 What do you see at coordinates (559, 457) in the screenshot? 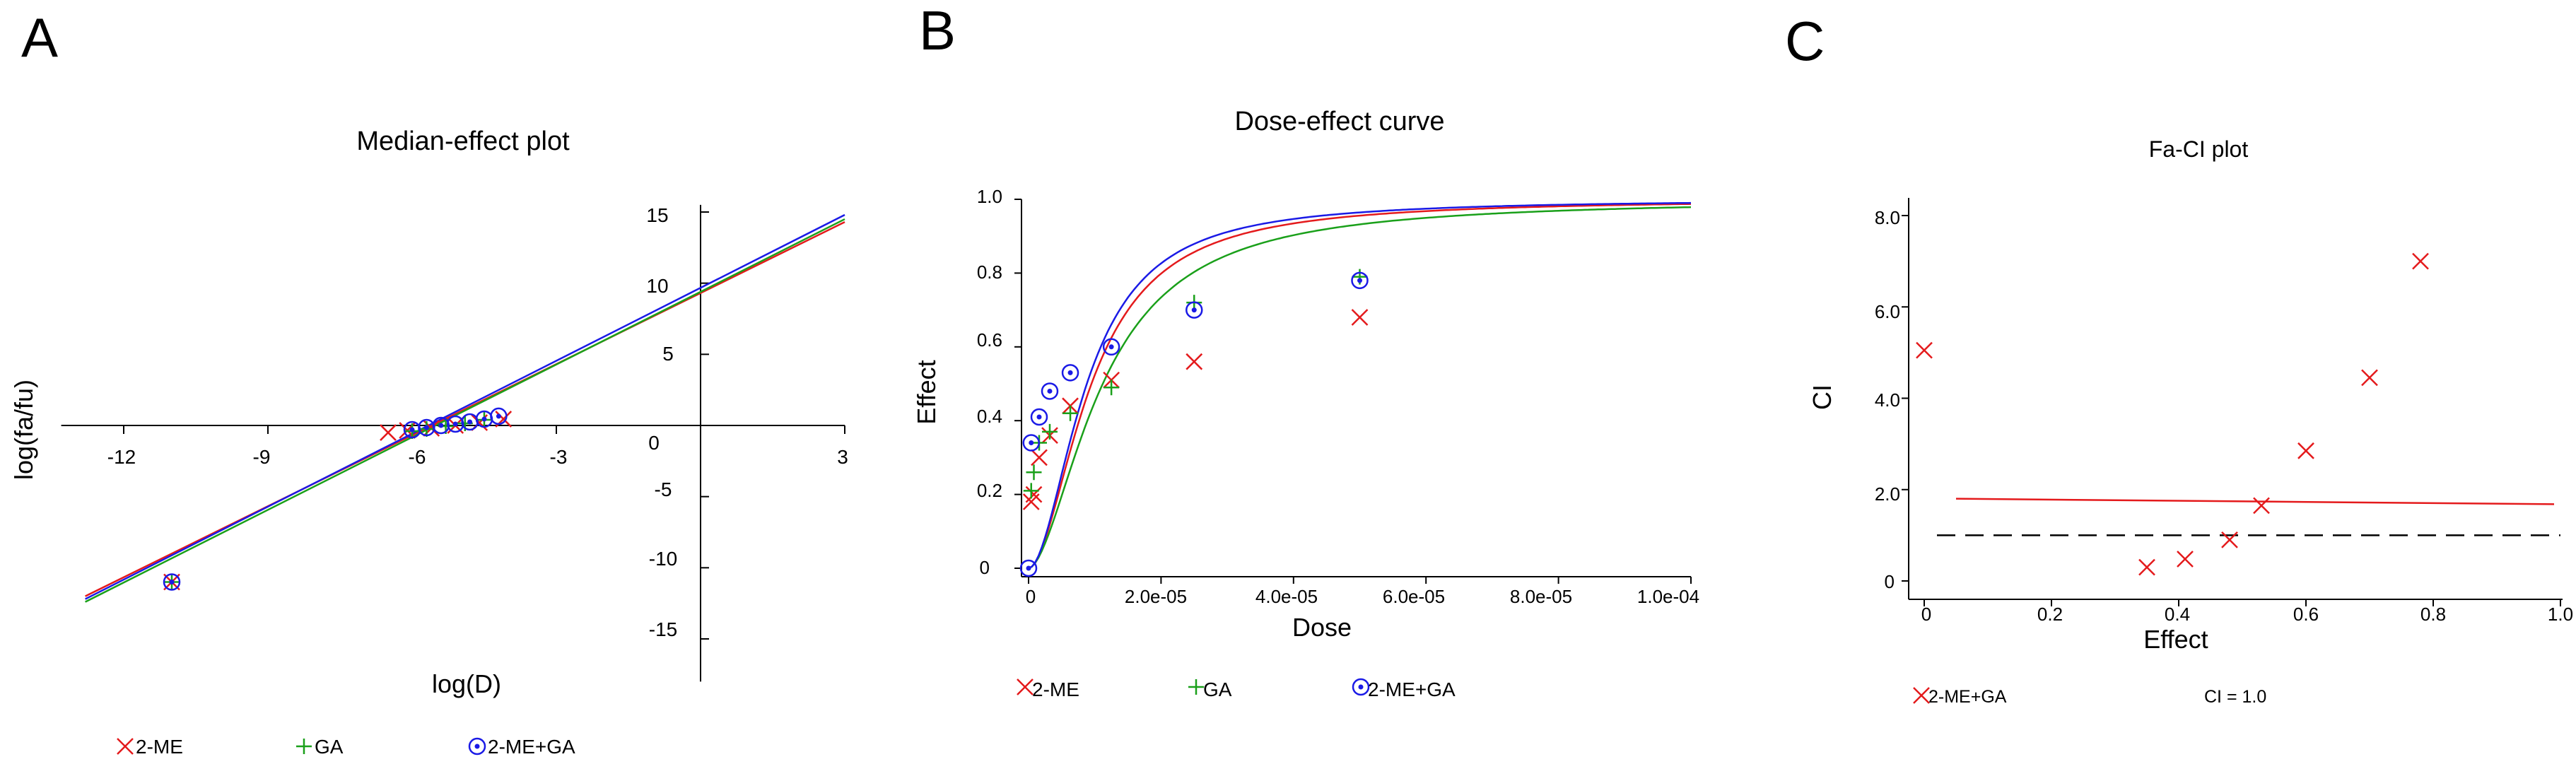
I see `x-tick-label: -3` at bounding box center [559, 457].